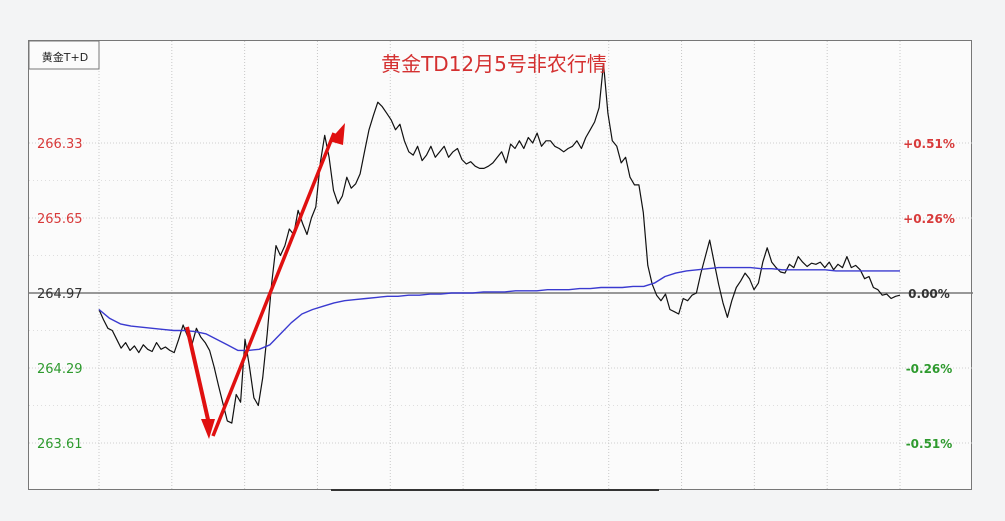 The image size is (1005, 521). Describe the element at coordinates (929, 369) in the screenshot. I see `y-tick-right: -0.26%` at that location.